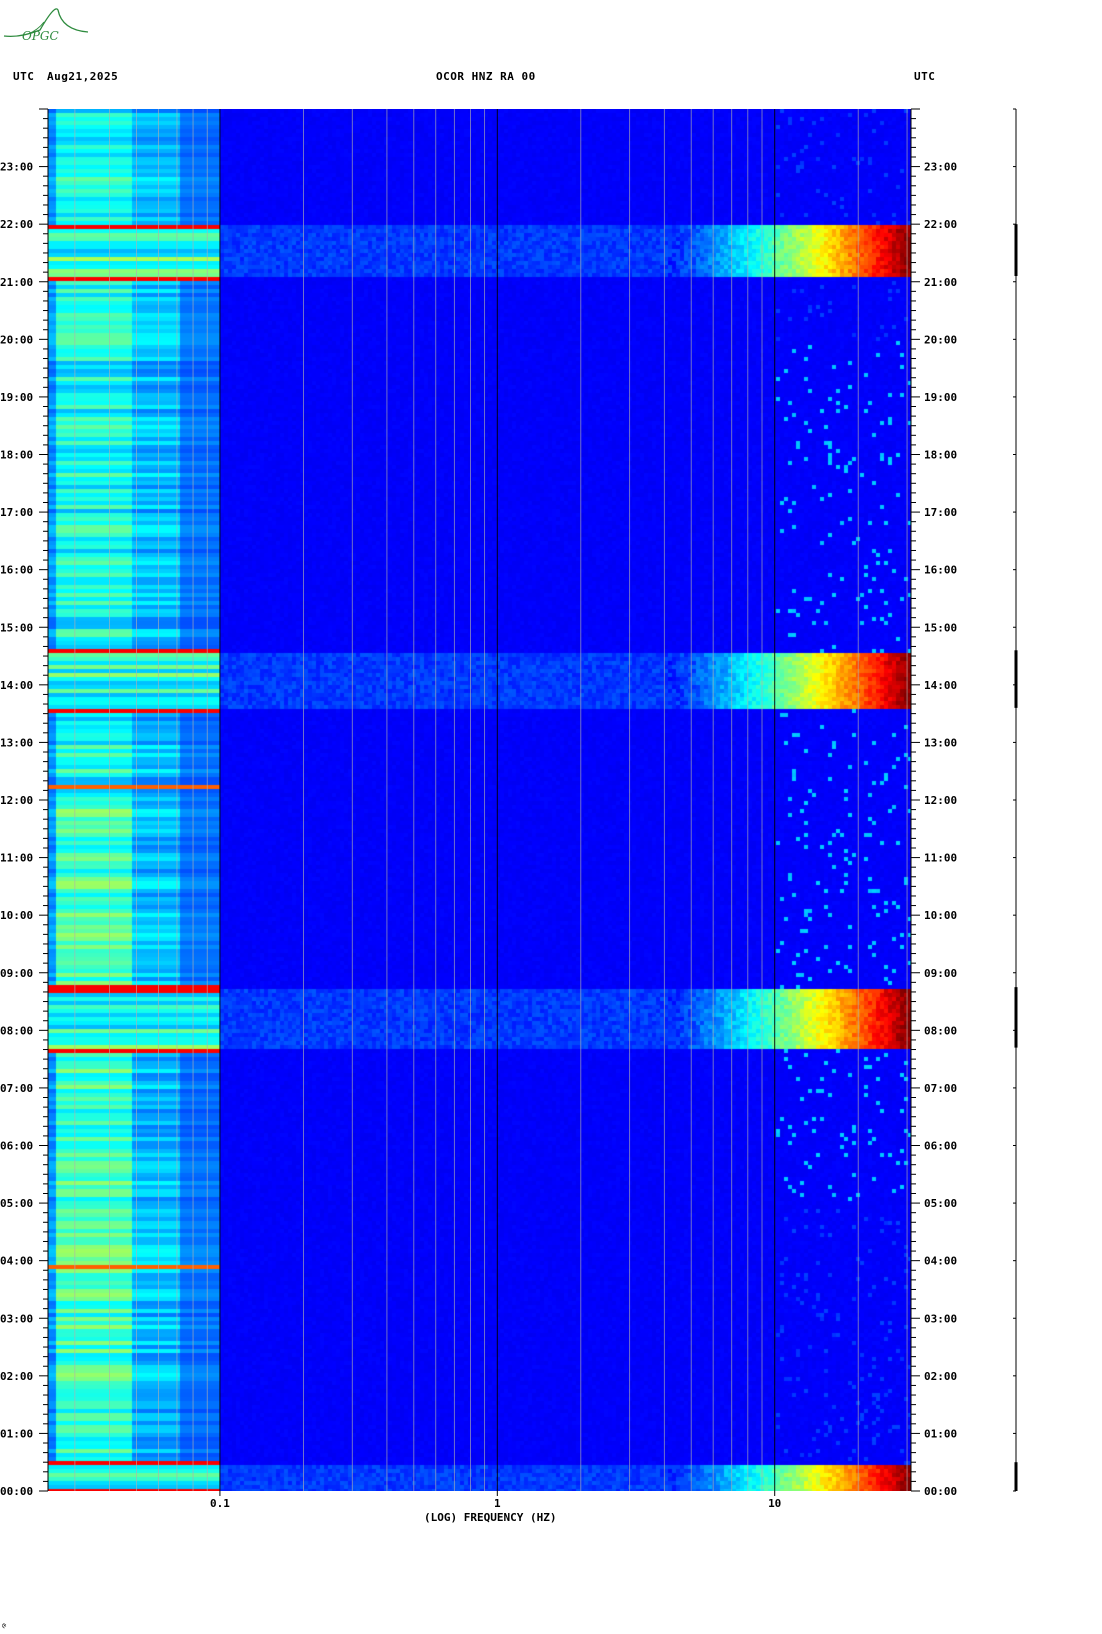  I want to click on y-tick-label-left: 04:00, so click(16, 1261).